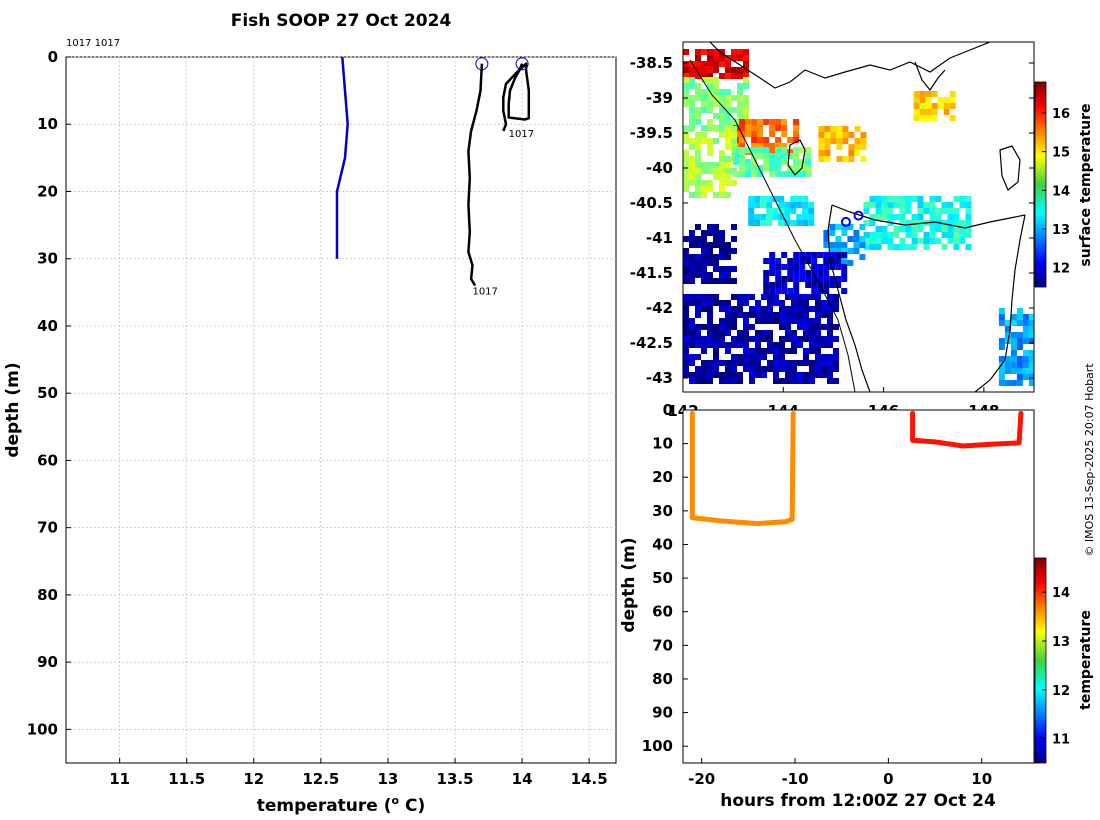 This screenshot has width=1100, height=820. Describe the element at coordinates (47, 460) in the screenshot. I see `left-y-tick-label: 60` at that location.